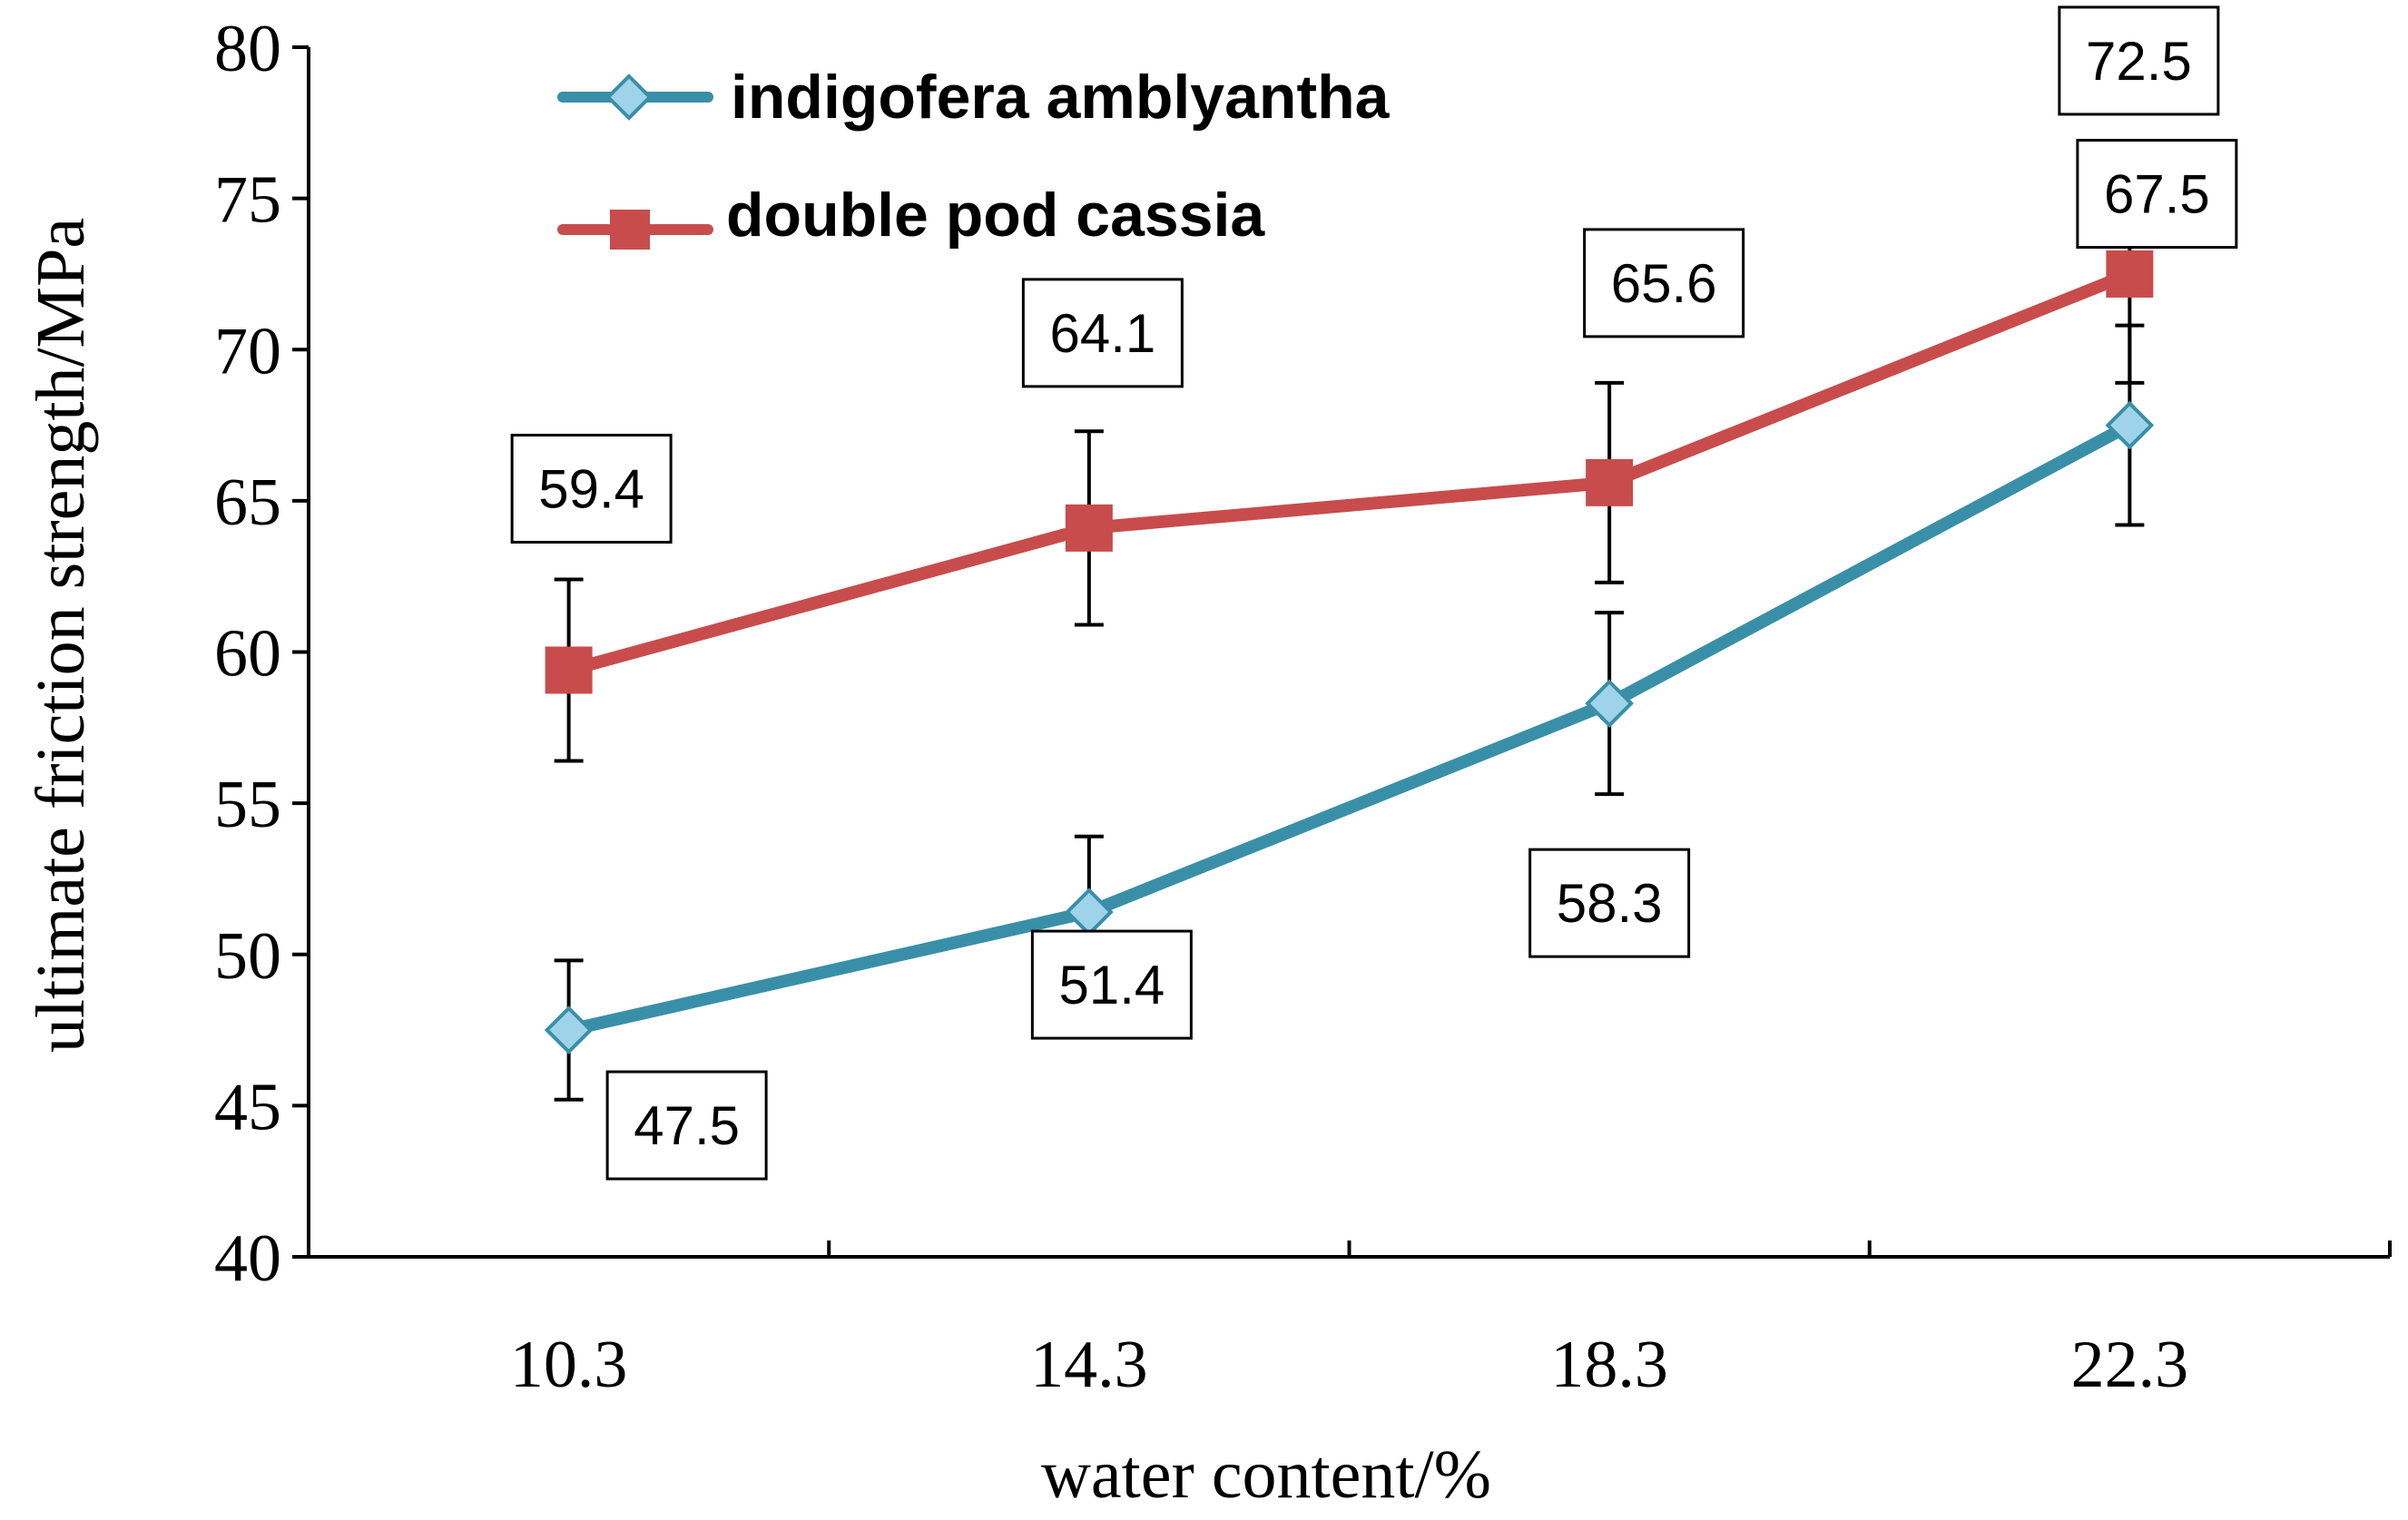 The image size is (2408, 1520). What do you see at coordinates (247, 1258) in the screenshot?
I see `y-tick-label: 40` at bounding box center [247, 1258].